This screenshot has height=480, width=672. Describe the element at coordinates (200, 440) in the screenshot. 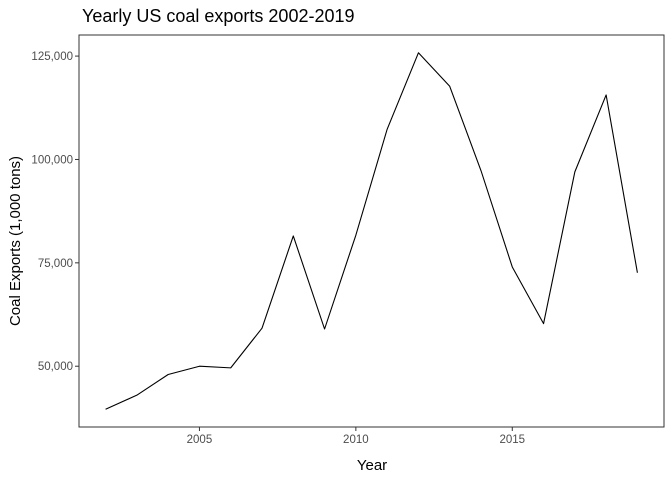

I see `x-tick-label: 2005` at that location.